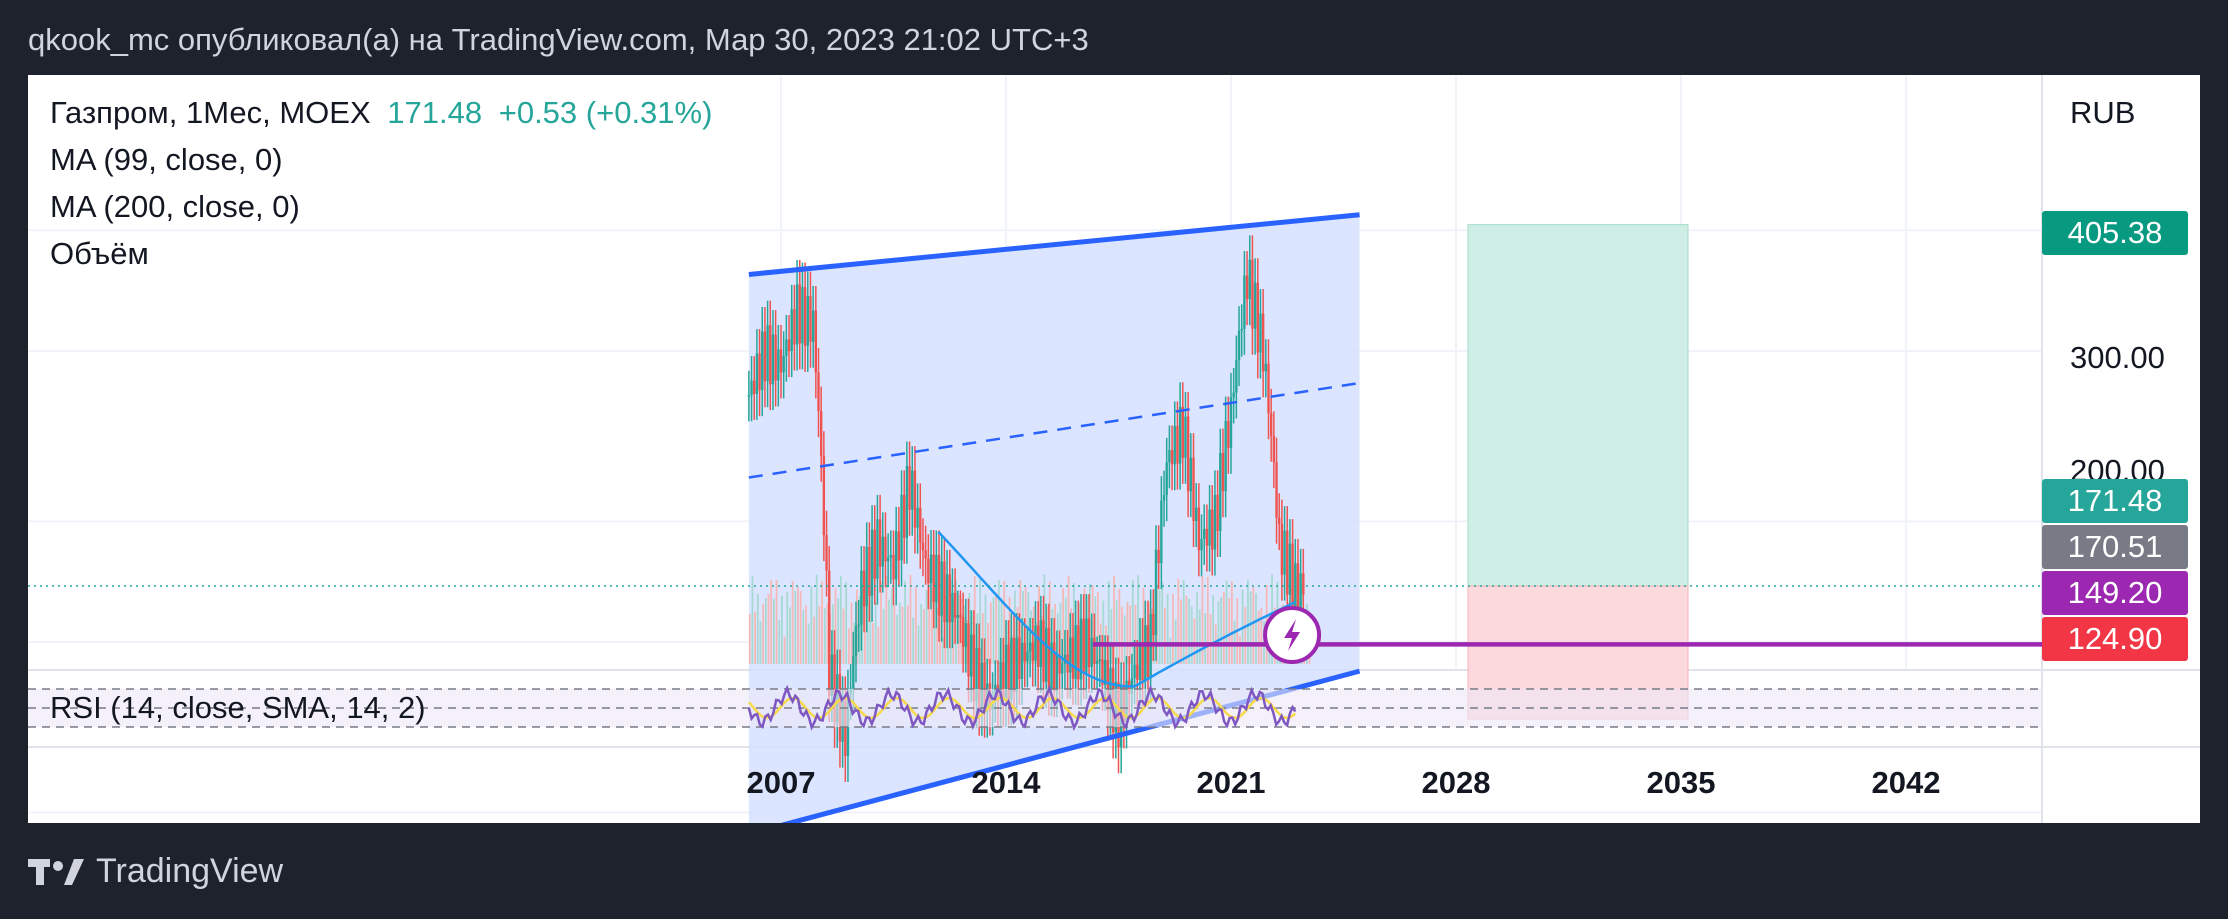 Image resolution: width=2228 pixels, height=919 pixels. I want to click on tradingview-brand: TradingView, so click(155, 871).